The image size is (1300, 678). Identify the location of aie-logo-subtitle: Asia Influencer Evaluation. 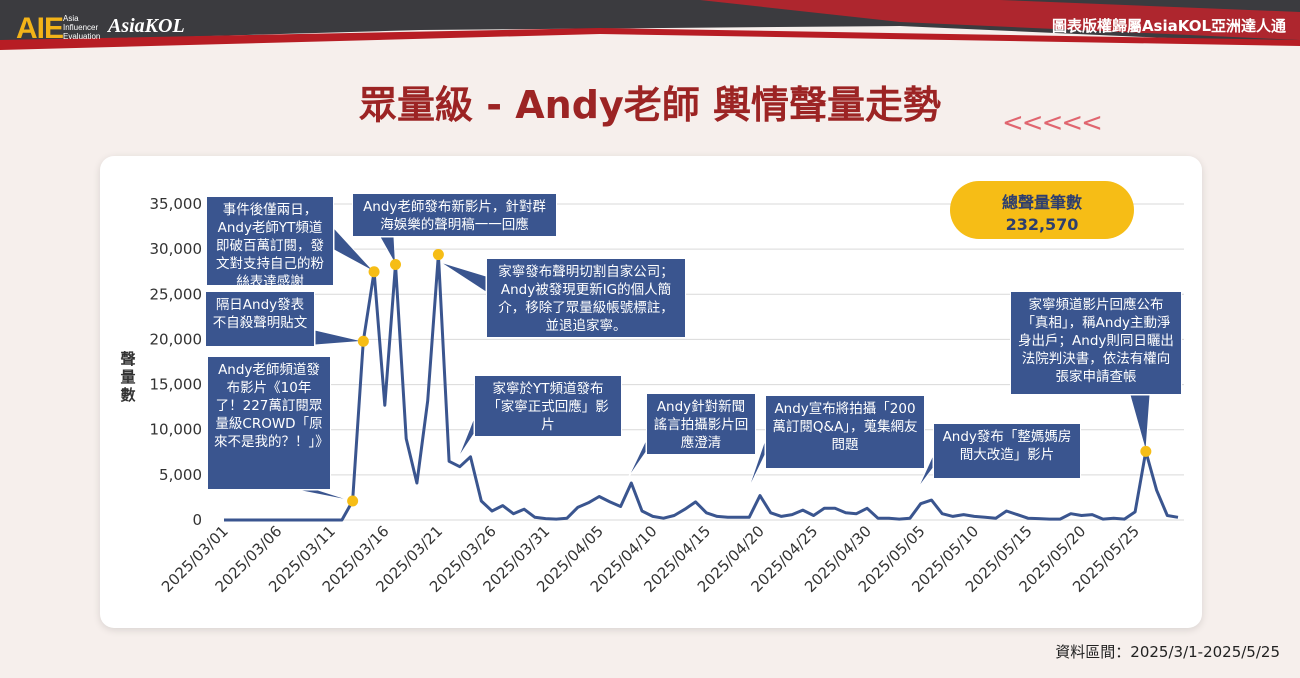
(81, 27).